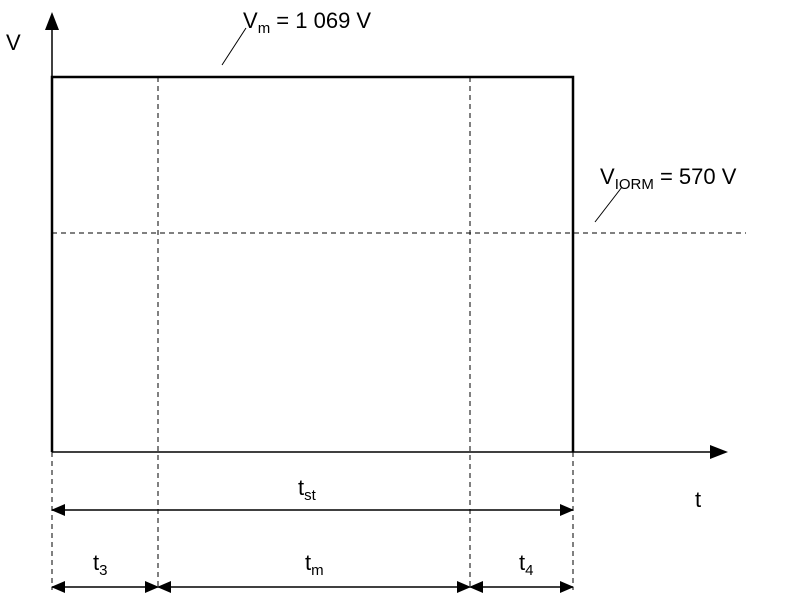 The width and height of the screenshot is (801, 596). Describe the element at coordinates (719, 452) in the screenshot. I see `x-axis-arrowhead` at that location.